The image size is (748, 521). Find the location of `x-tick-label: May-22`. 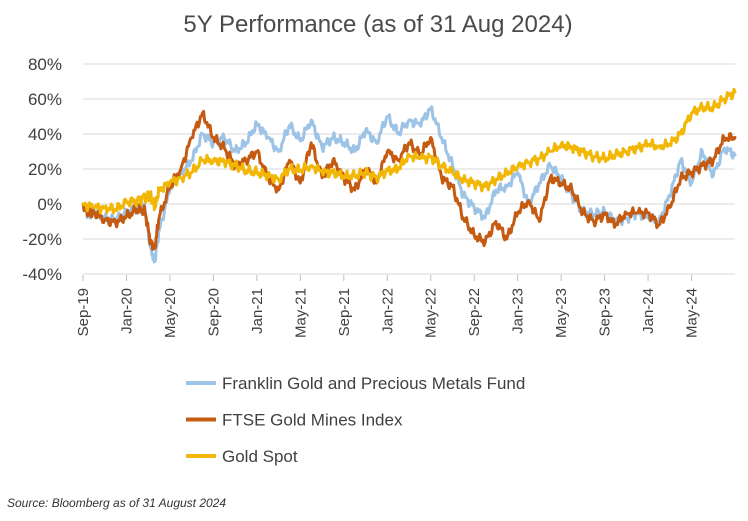

x-tick-label: May-22 is located at coordinates (431, 313).